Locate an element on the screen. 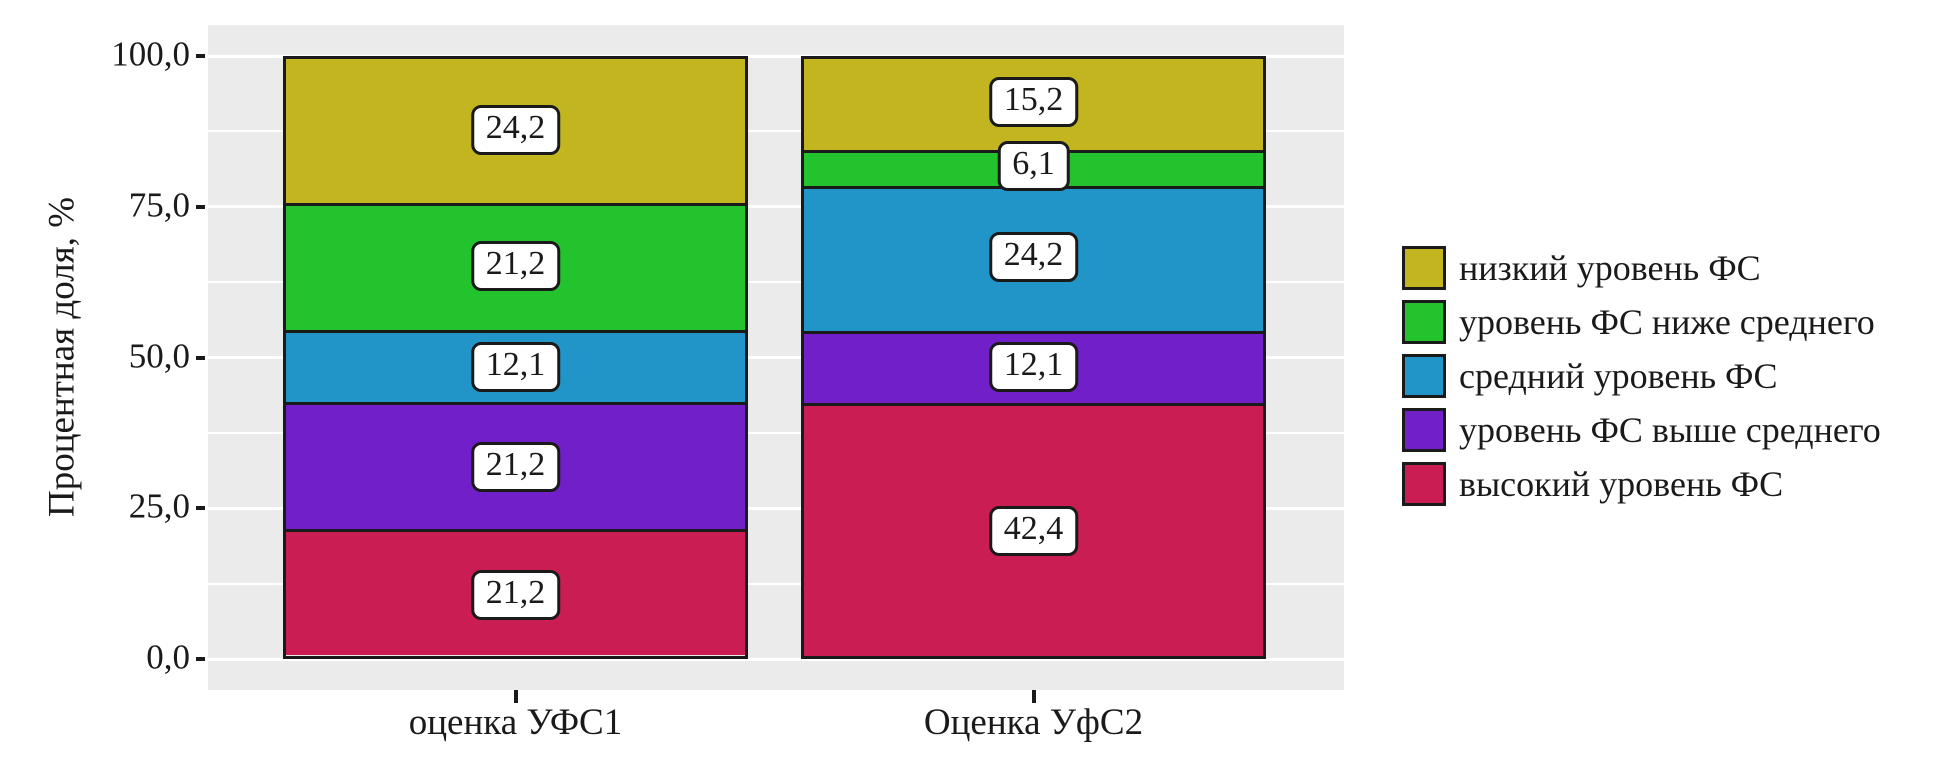 This screenshot has width=1948, height=765. legend-item: низкий уровень ФС is located at coordinates (1641, 268).